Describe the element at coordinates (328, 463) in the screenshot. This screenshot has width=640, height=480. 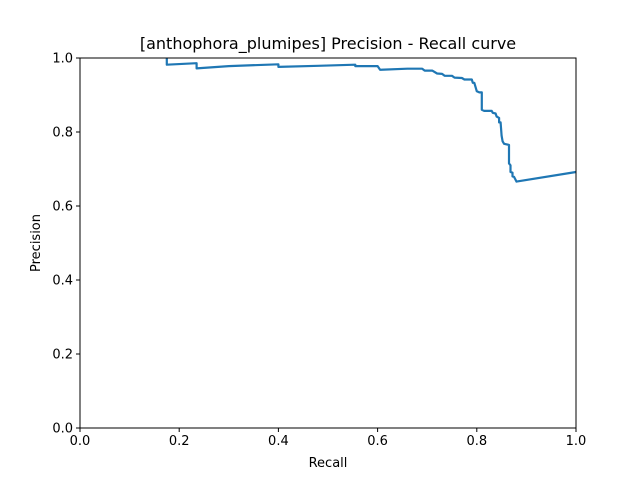
I see `x-axis-label: Recall` at that location.